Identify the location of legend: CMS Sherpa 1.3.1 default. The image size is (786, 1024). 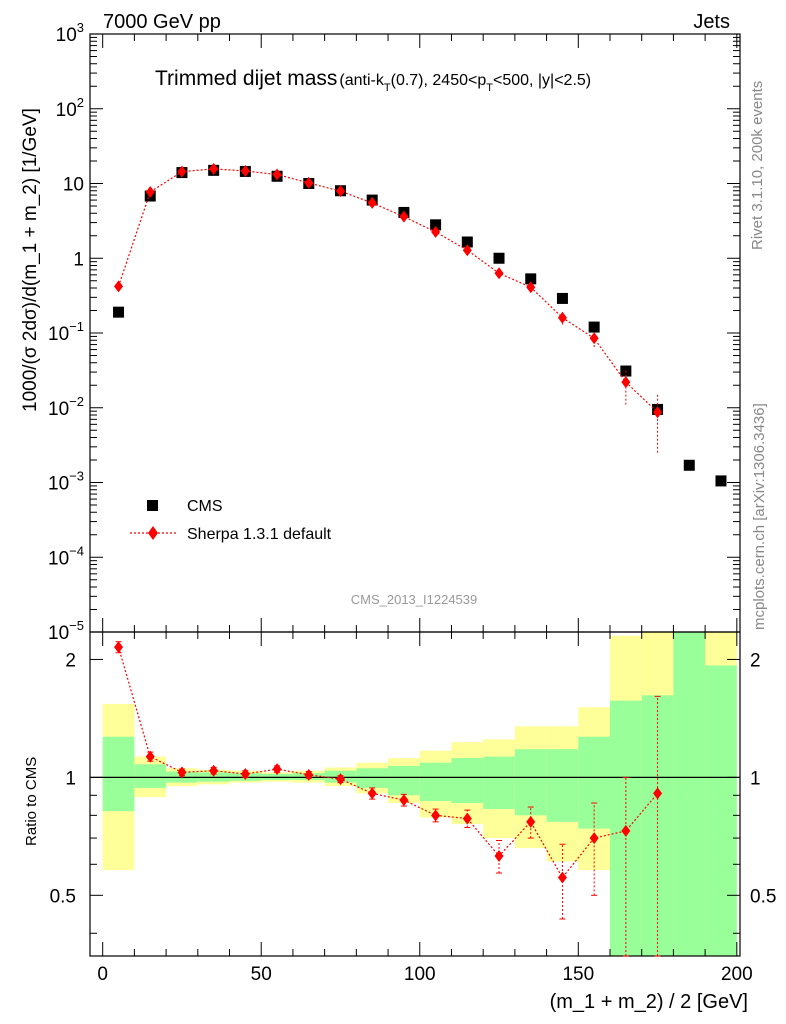
(231, 520).